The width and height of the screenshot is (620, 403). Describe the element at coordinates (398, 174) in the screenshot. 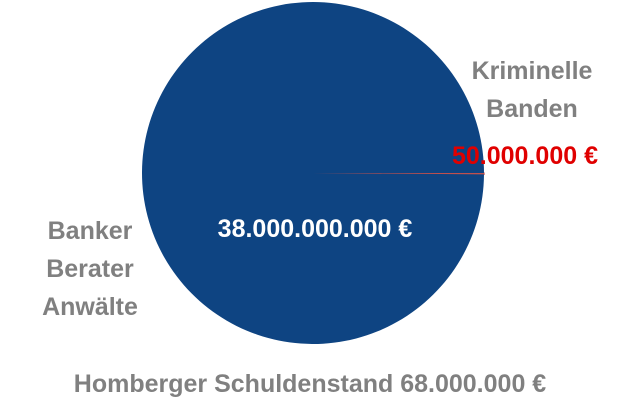

I see `pie-slice` at that location.